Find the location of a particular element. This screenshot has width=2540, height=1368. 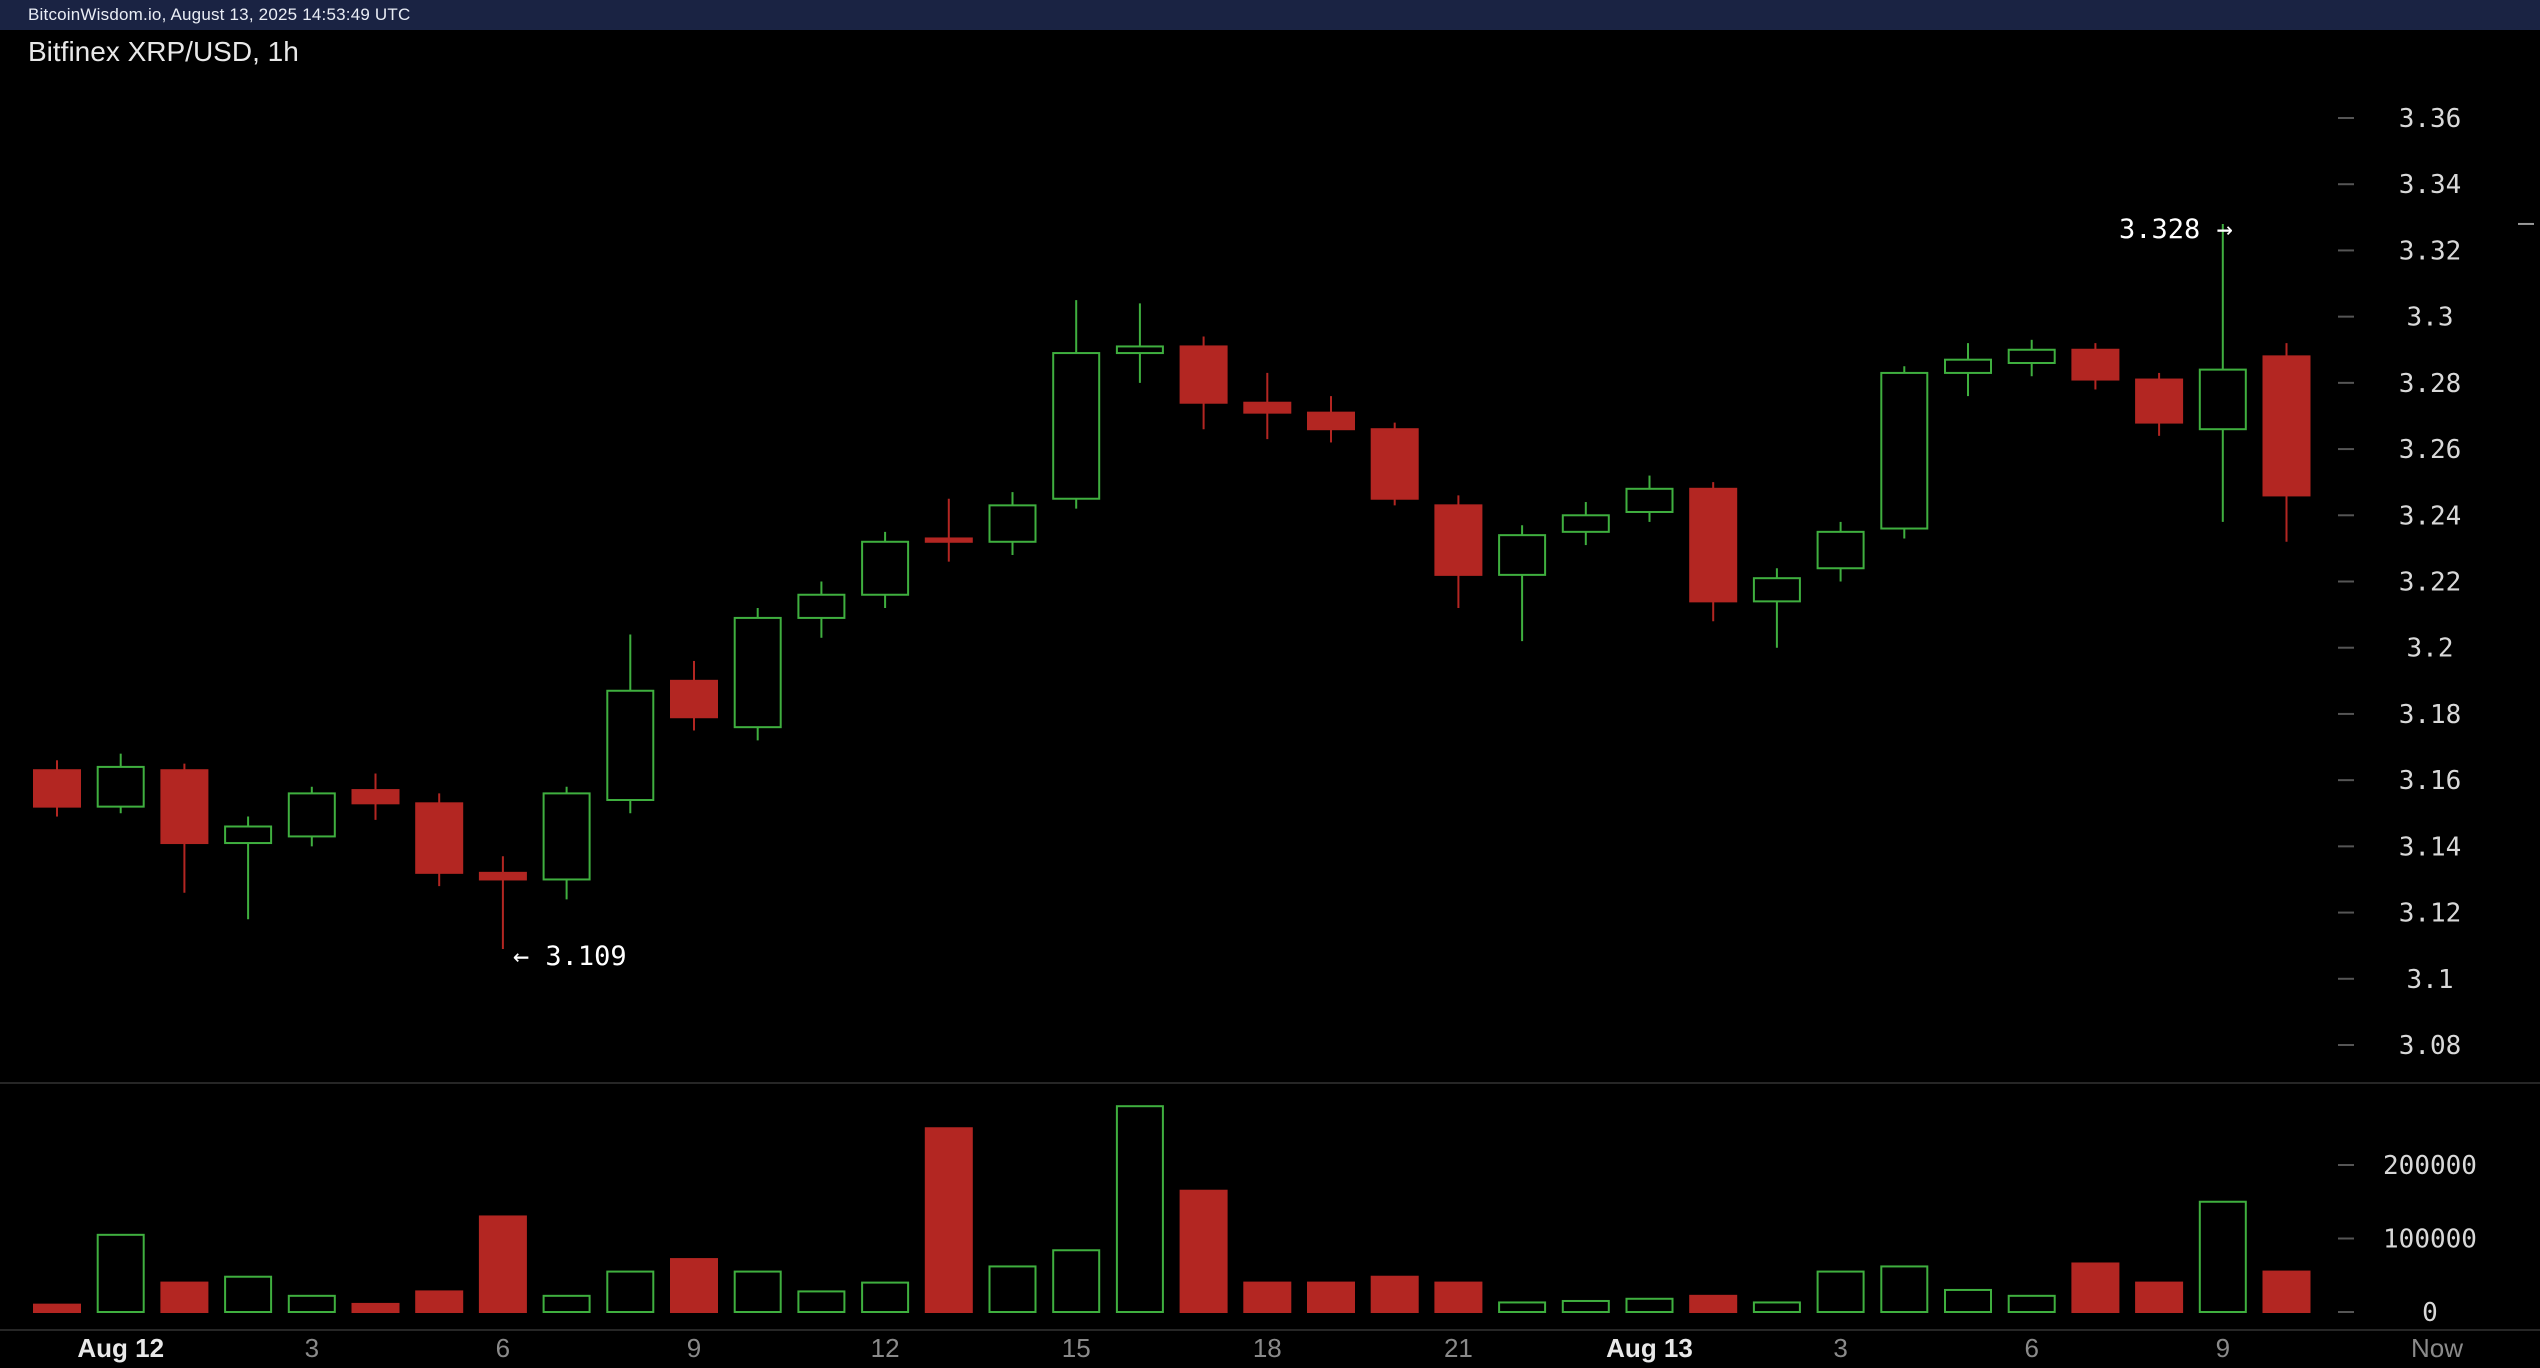

price-tick-label: 3.26 is located at coordinates (2430, 450).